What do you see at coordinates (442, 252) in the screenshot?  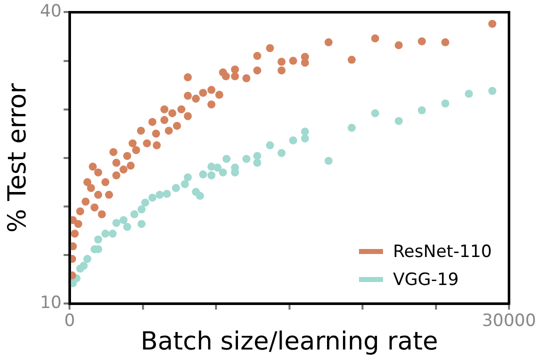 I see `legend-label: ResNet-110` at bounding box center [442, 252].